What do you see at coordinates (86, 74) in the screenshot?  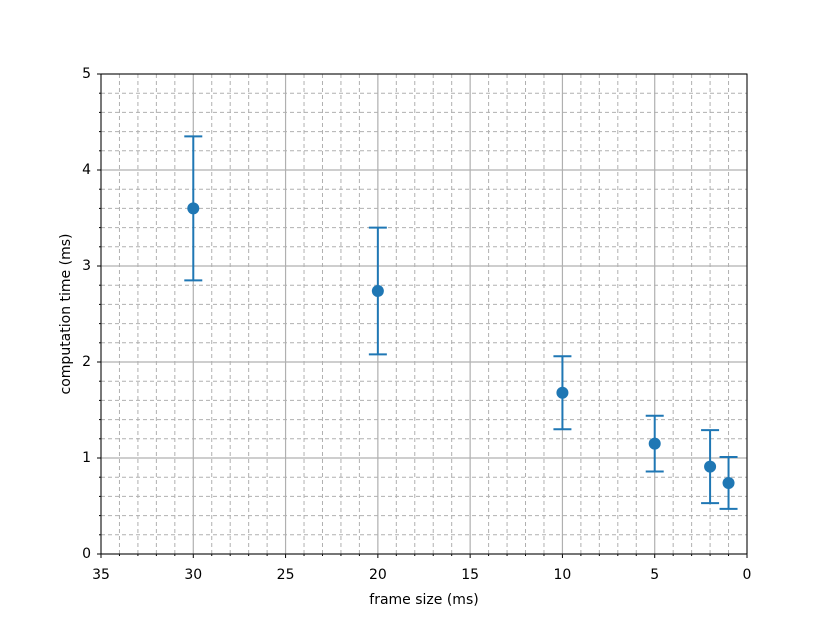 I see `y-tick-label: 5` at bounding box center [86, 74].